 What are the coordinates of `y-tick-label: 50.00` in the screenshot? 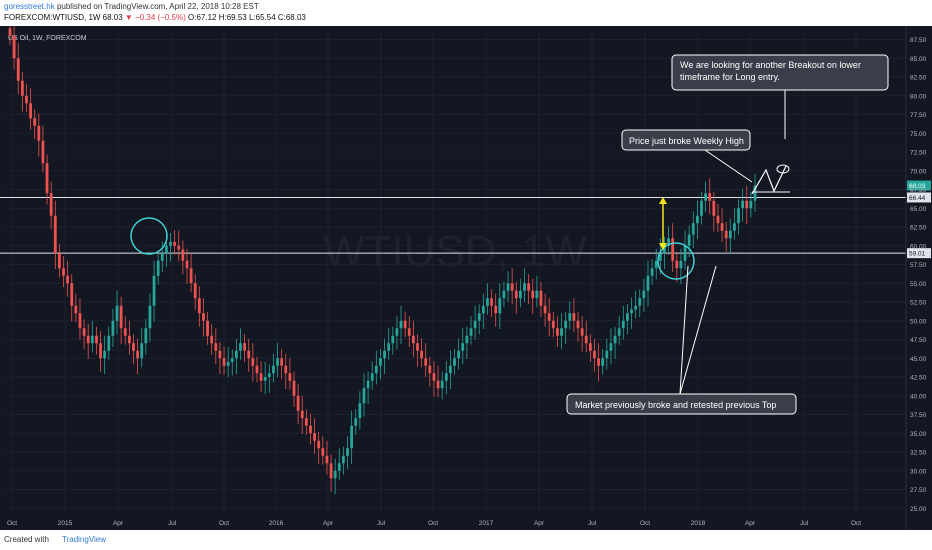 It's located at (918, 321).